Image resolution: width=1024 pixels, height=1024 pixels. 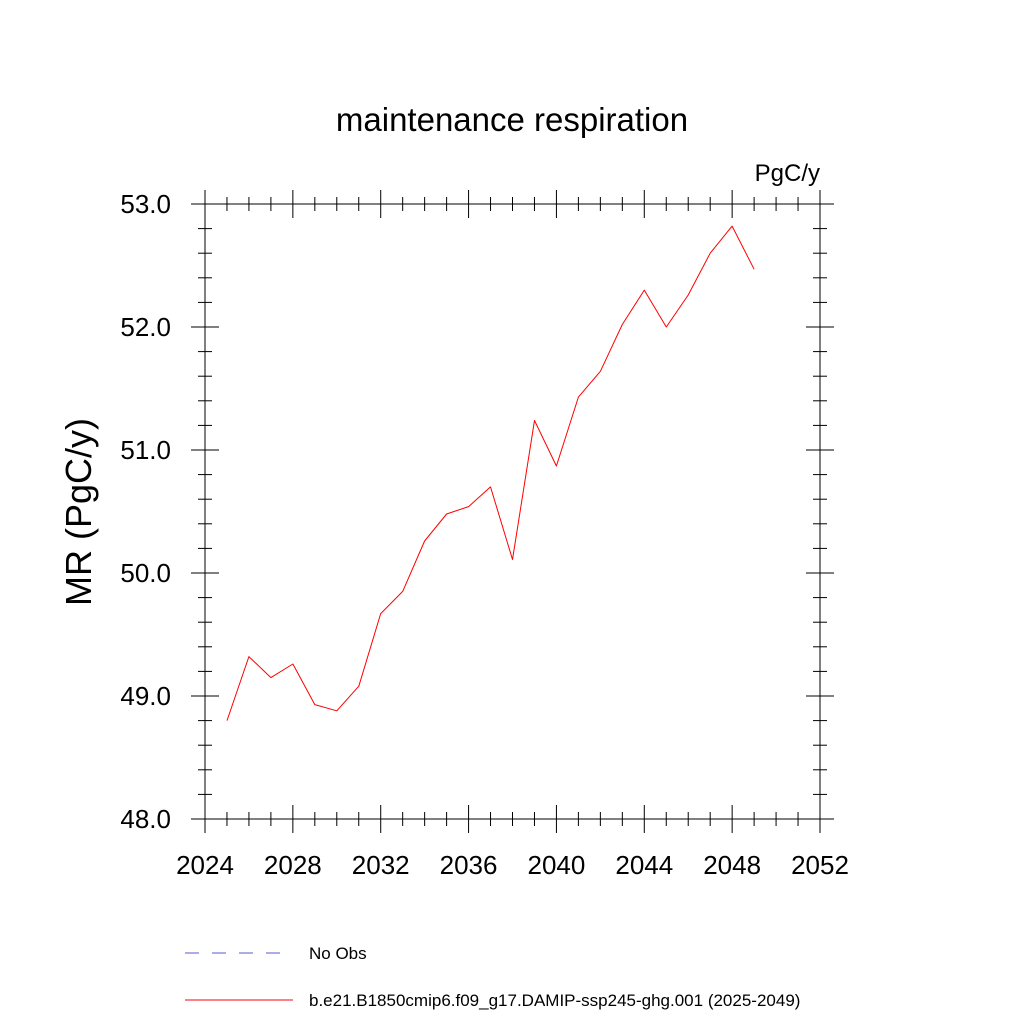 What do you see at coordinates (145, 204) in the screenshot?
I see `y-tick-label: 53.0` at bounding box center [145, 204].